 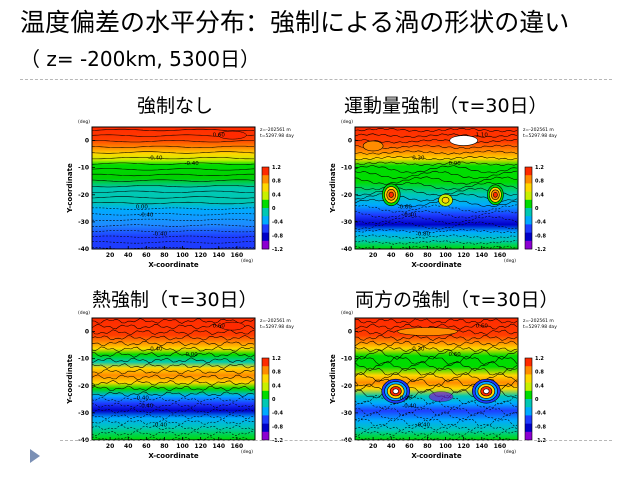 I want to click on colorbar-tick-label: 1.2, so click(x=539, y=359).